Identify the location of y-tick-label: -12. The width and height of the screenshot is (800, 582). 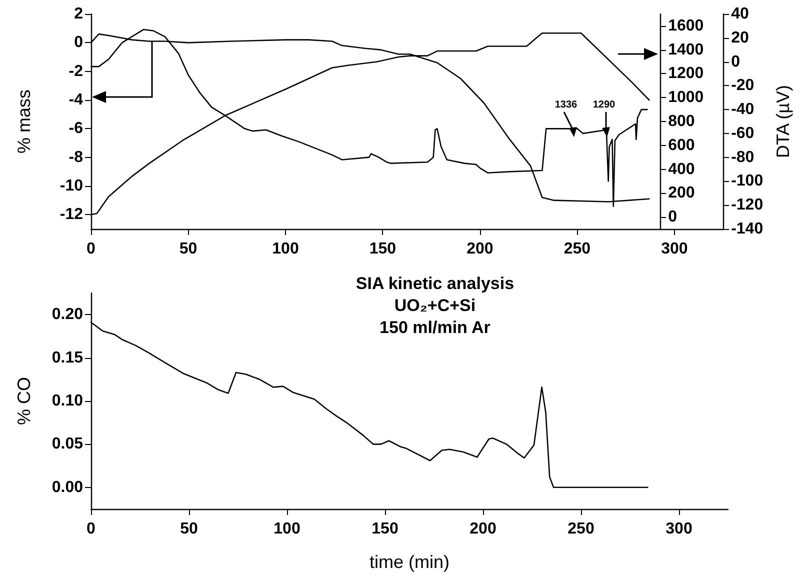
(72, 215).